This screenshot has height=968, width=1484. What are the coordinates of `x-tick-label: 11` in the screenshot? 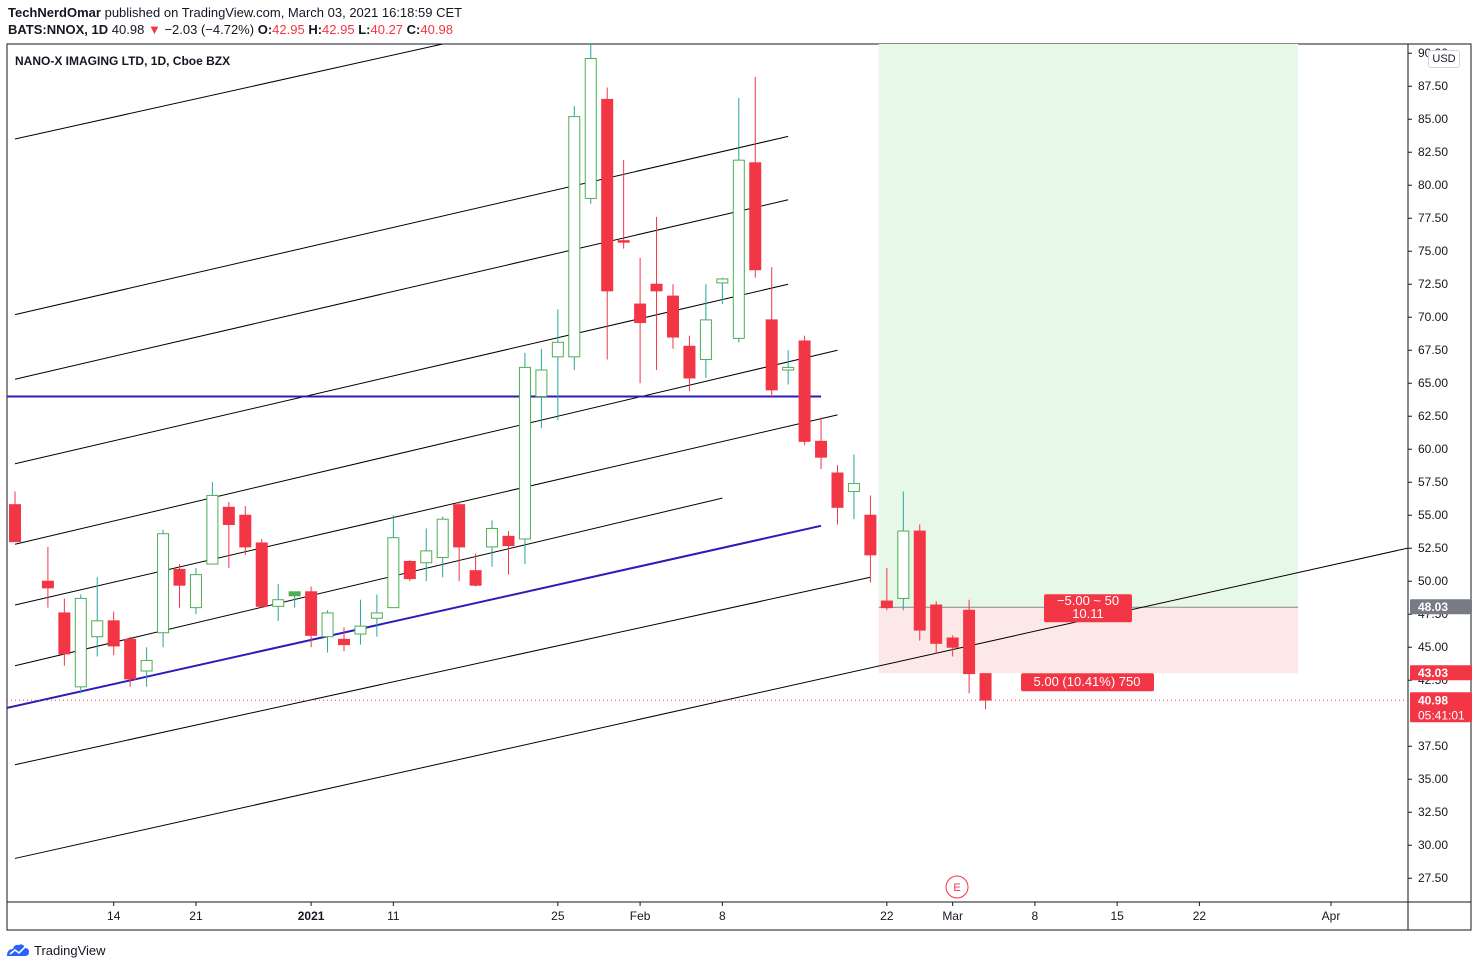 It's located at (393, 916).